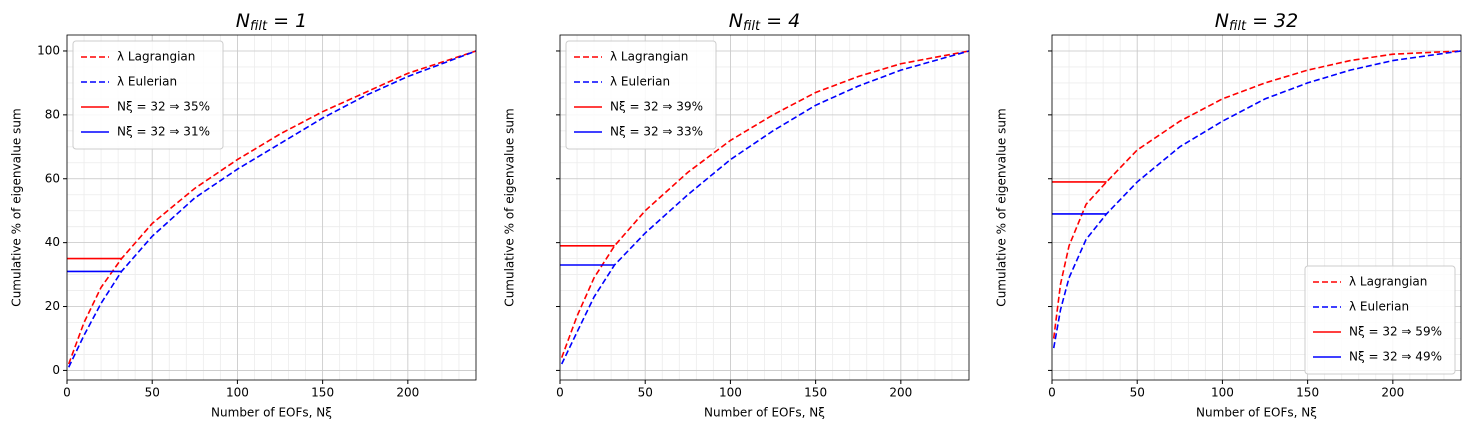 The width and height of the screenshot is (1474, 434). I want to click on chart-title: Nfilt = 32, so click(1257, 22).